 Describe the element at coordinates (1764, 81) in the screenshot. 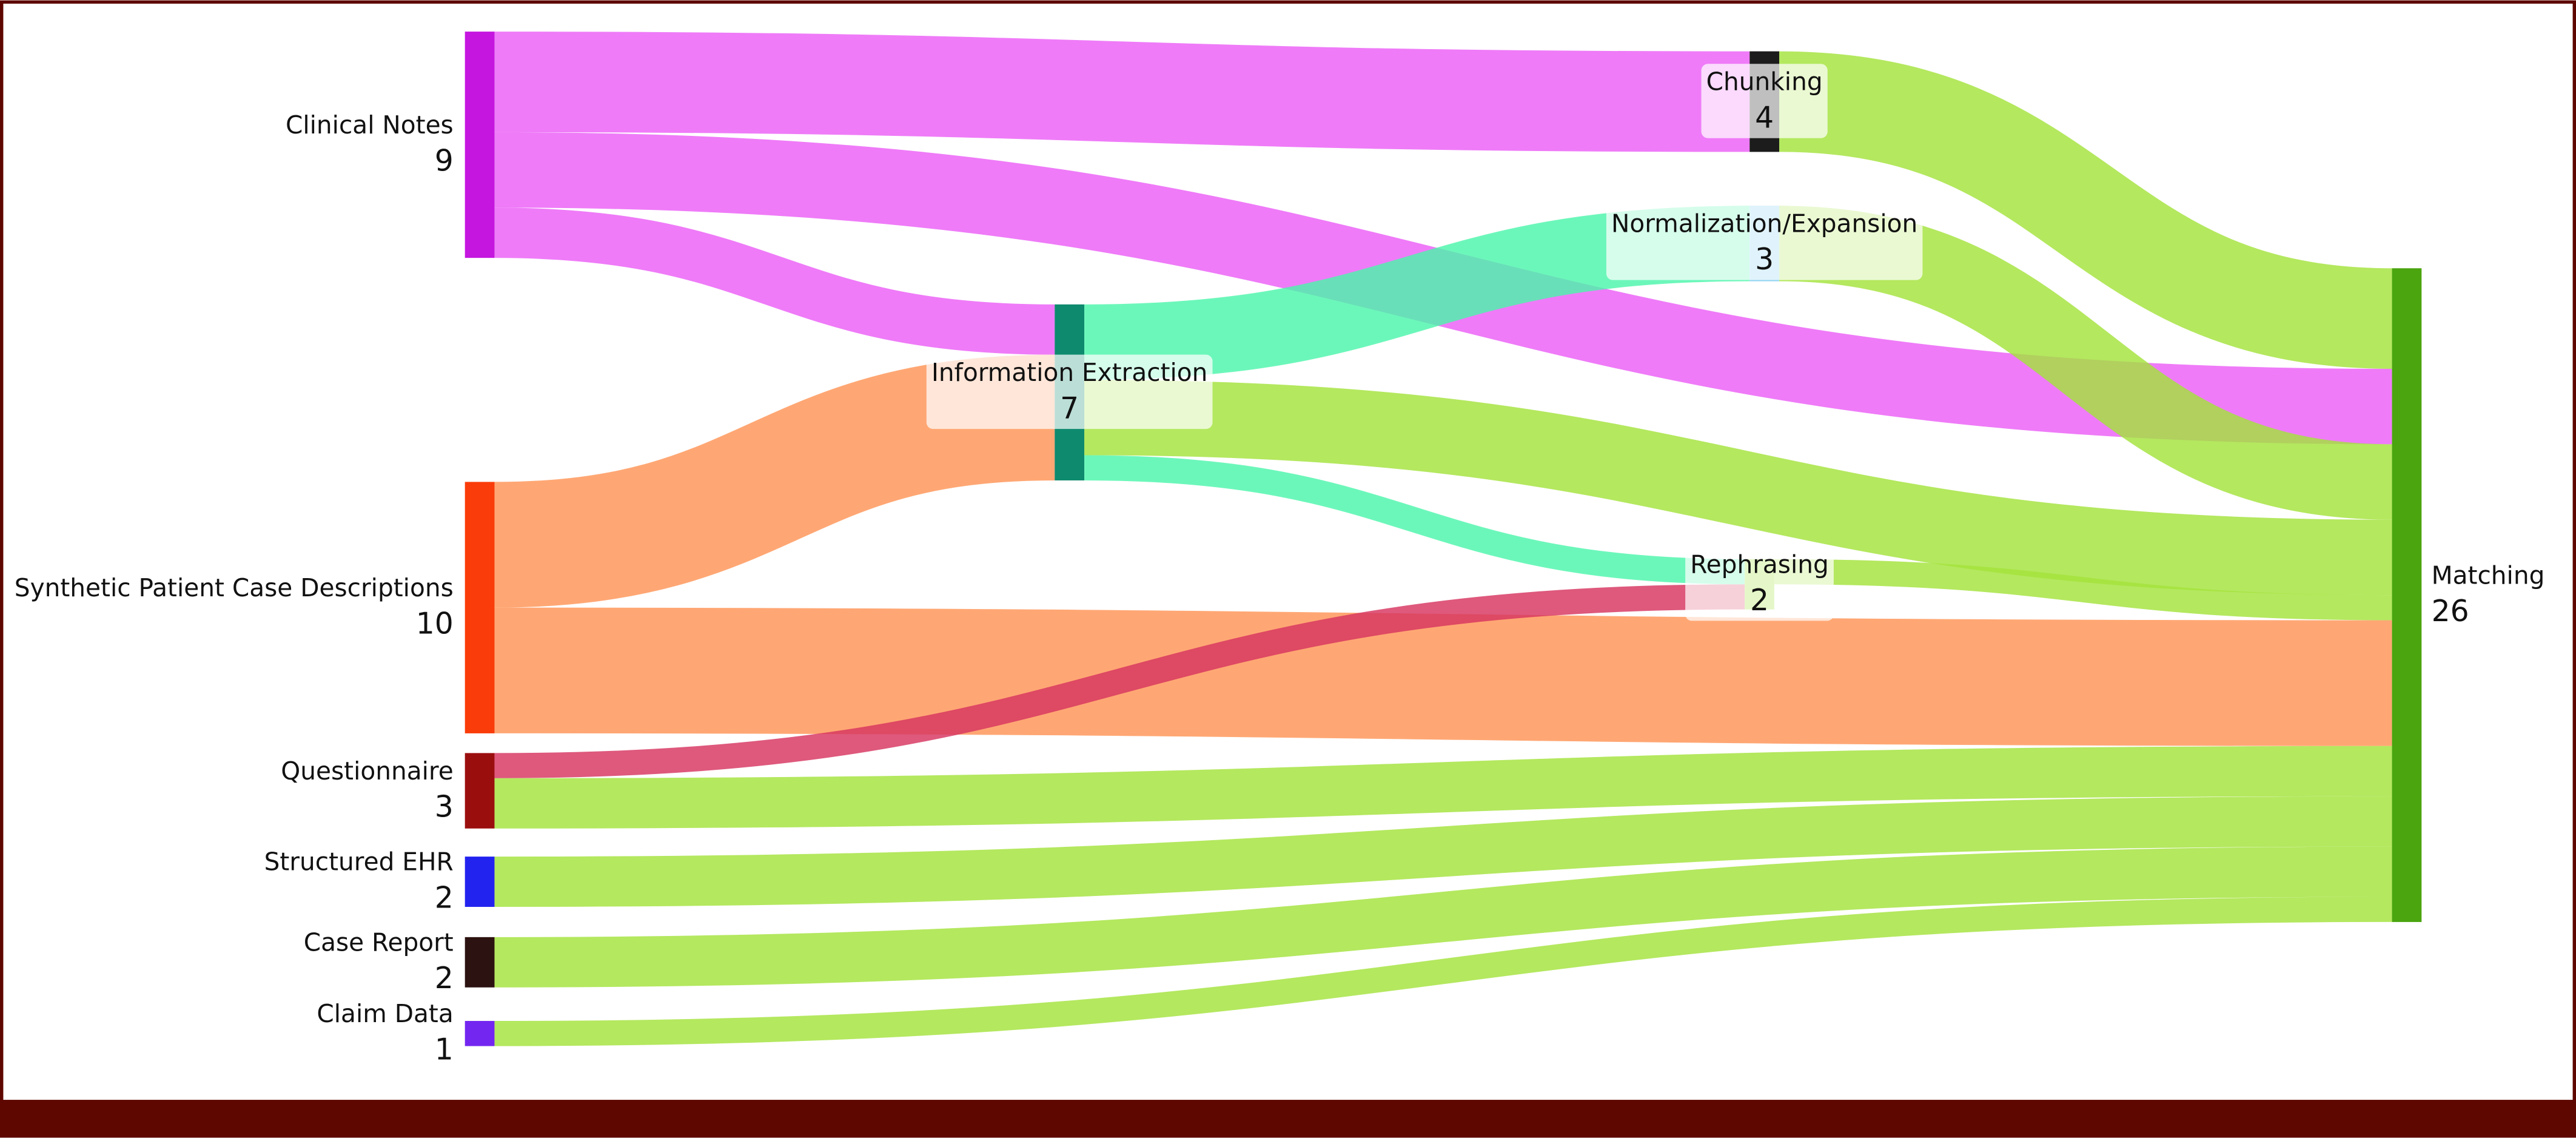

I see `node-label: Chunking` at that location.